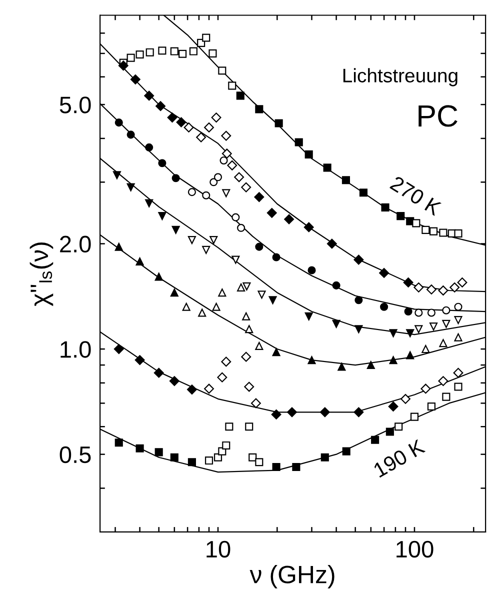  Describe the element at coordinates (400, 77) in the screenshot. I see `annotation: Lichtstreuung` at that location.